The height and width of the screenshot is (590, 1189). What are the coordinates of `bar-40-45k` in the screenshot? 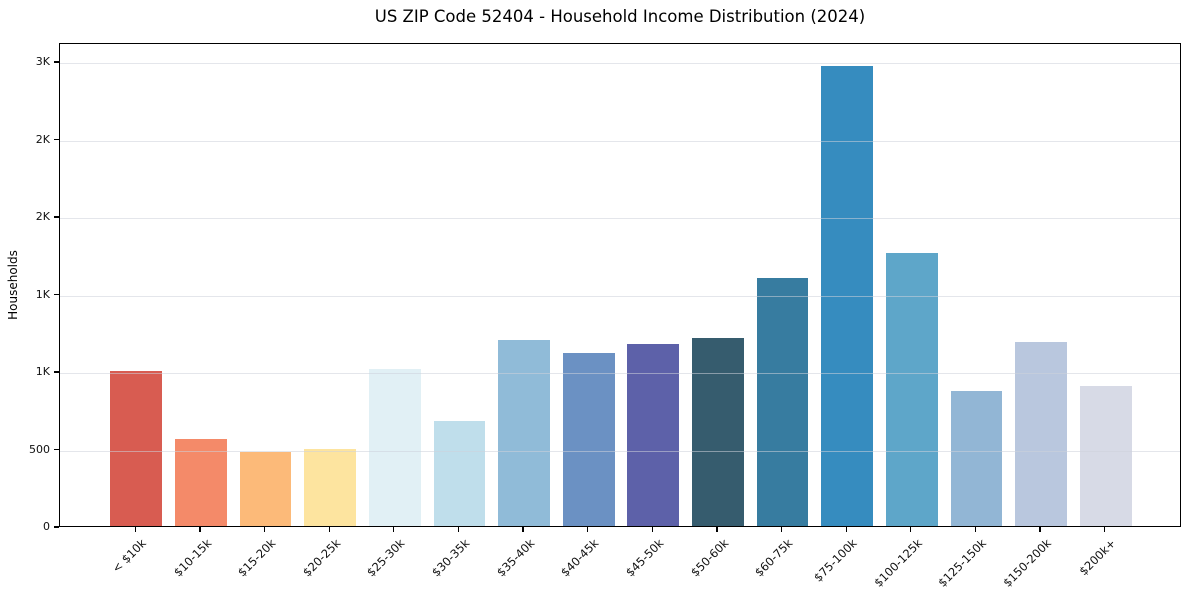 It's located at (588, 439).